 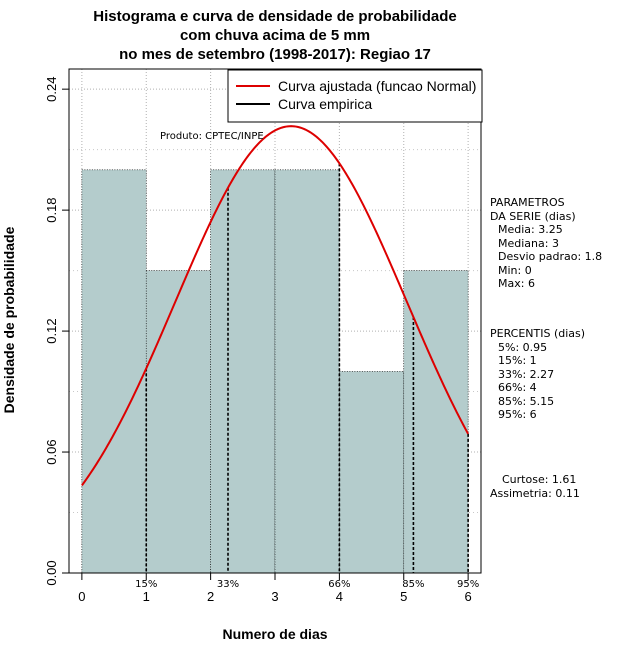 I want to click on percentil-66: 66%: 4, so click(x=517, y=387).